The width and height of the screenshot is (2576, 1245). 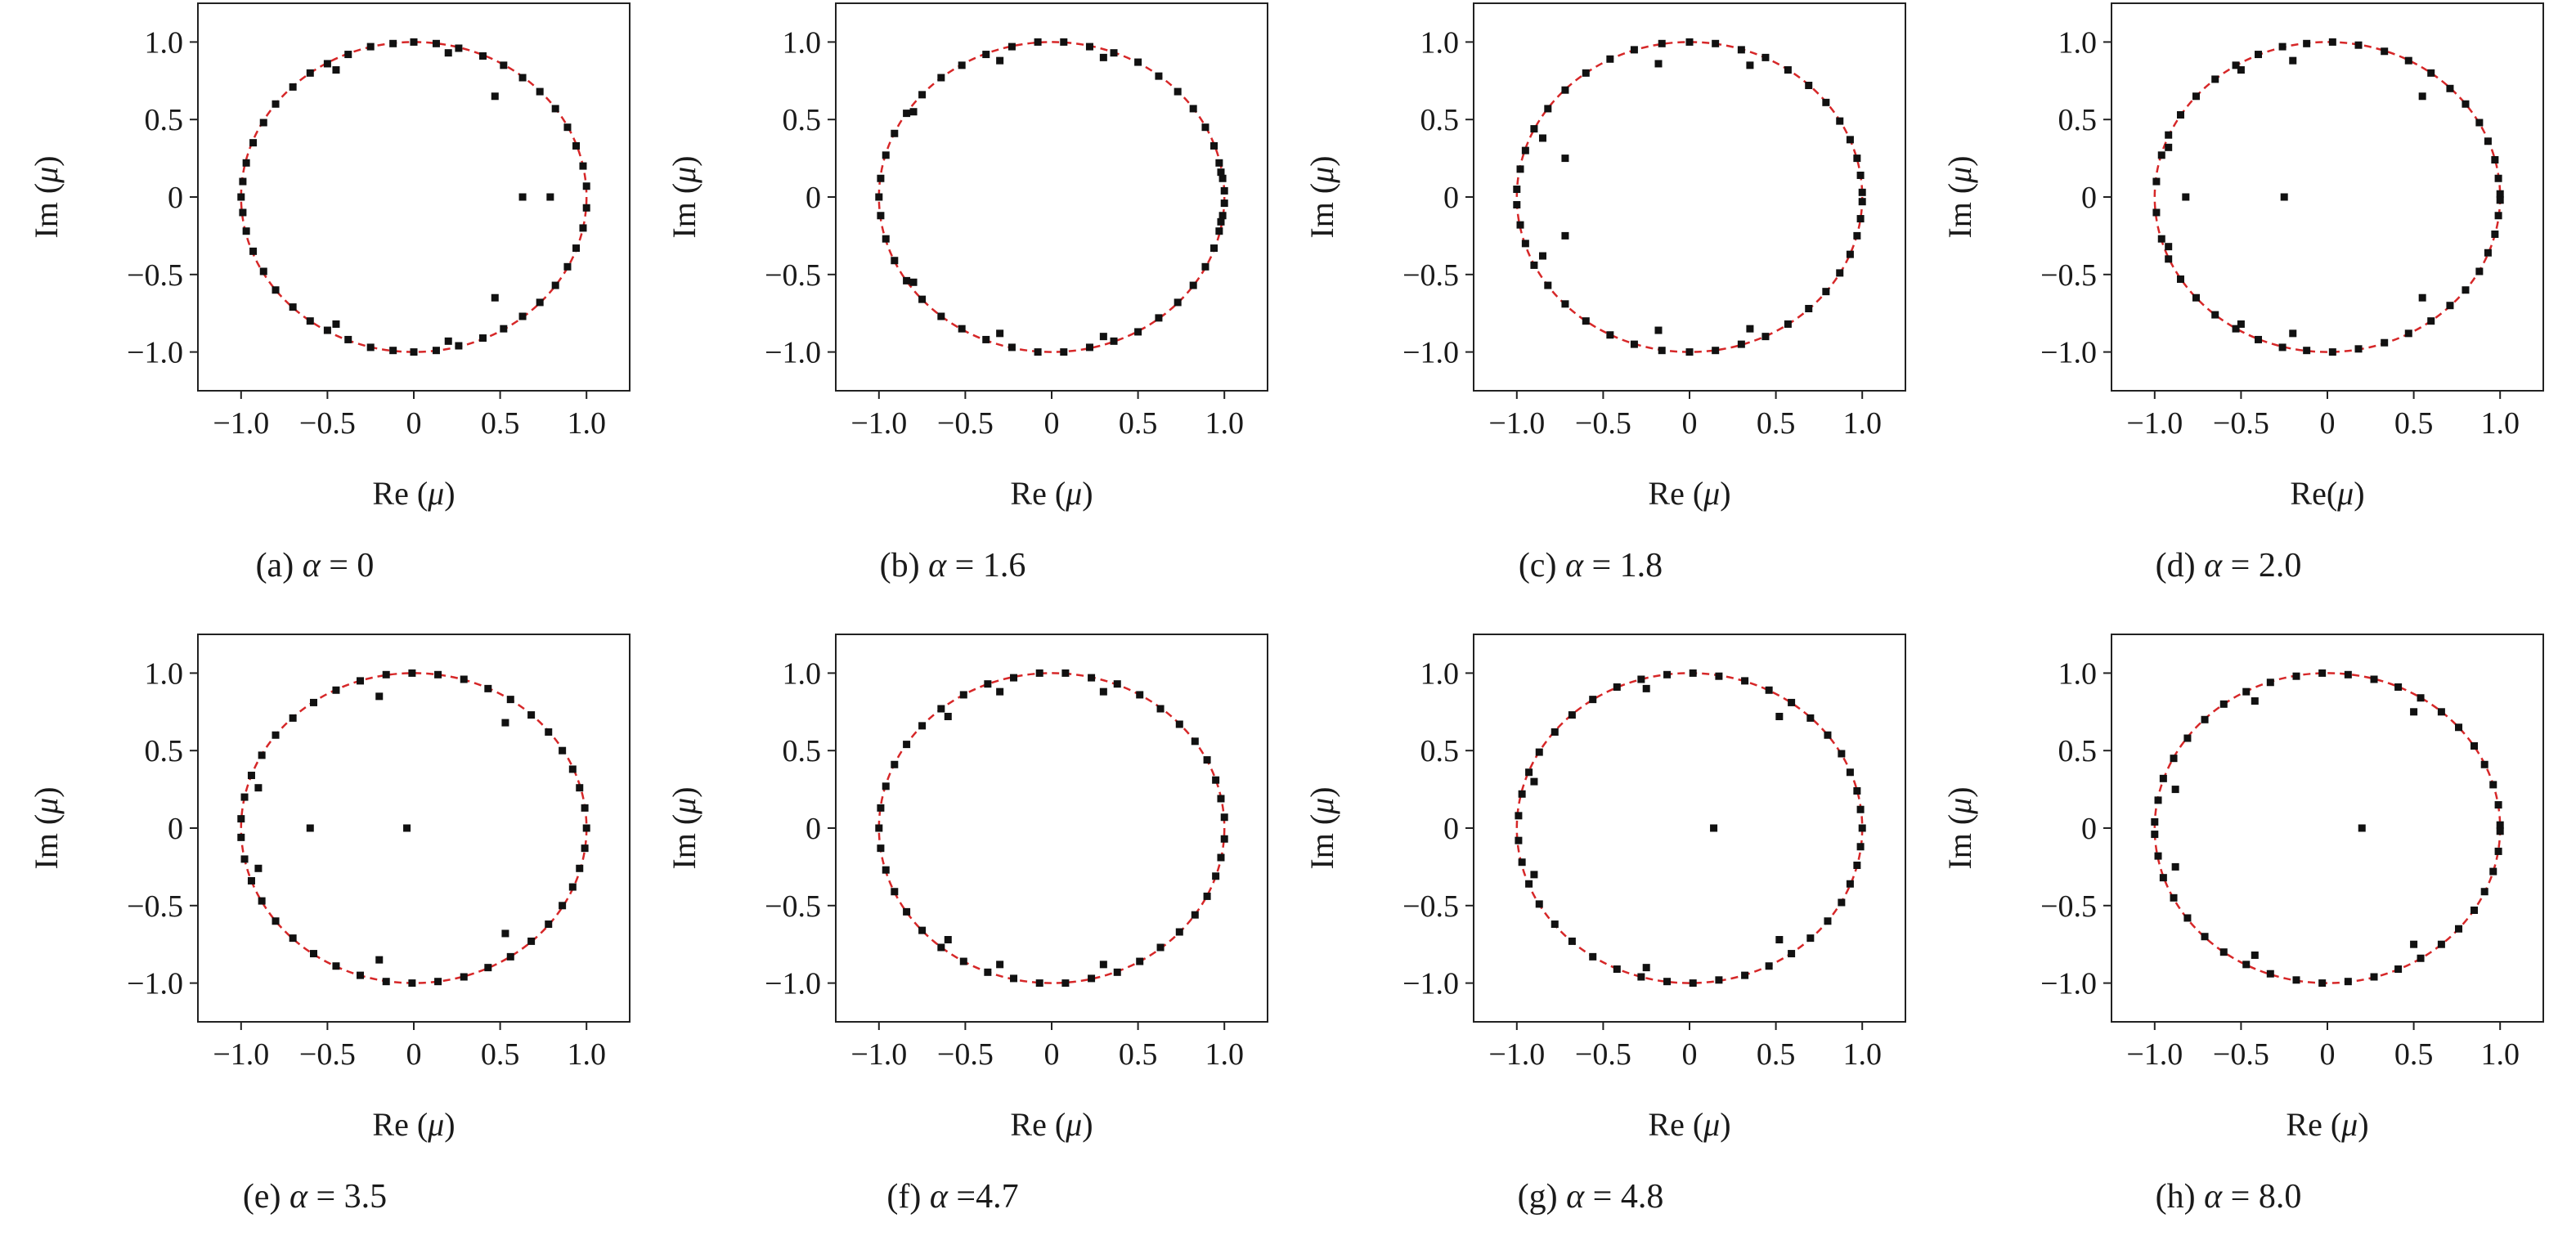 What do you see at coordinates (315, 565) in the screenshot?
I see `panel-caption: (a) α = 0` at bounding box center [315, 565].